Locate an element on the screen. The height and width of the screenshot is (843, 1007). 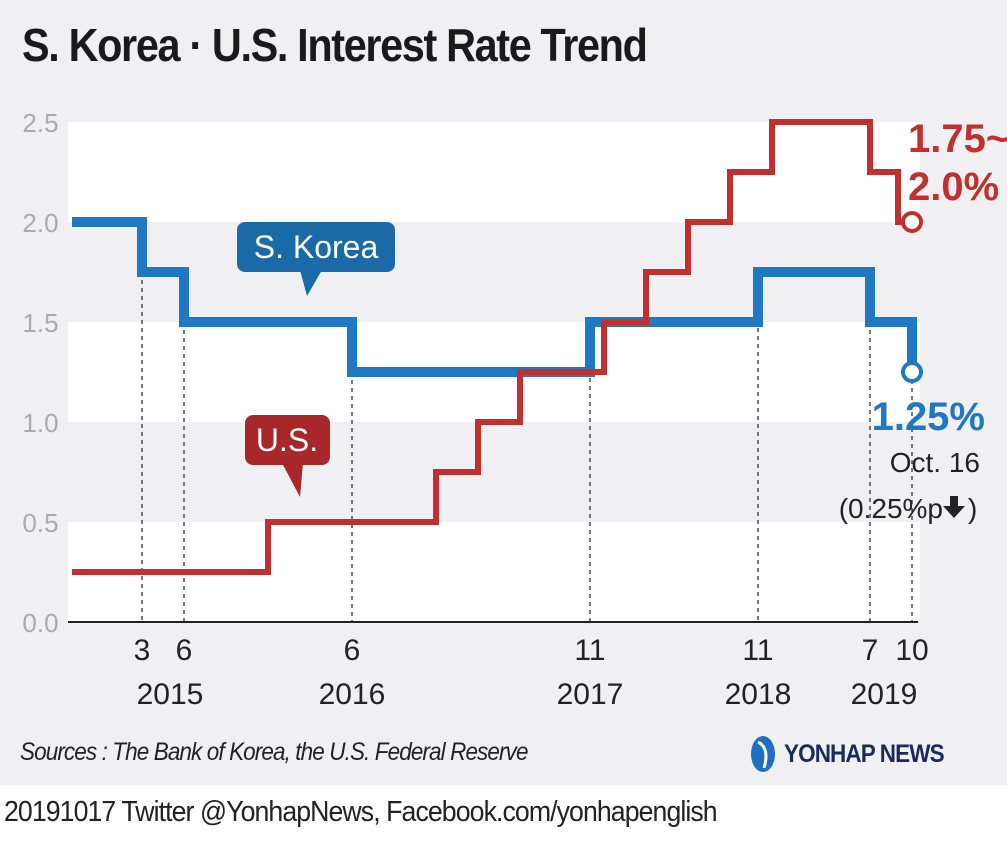
korea-end-marker is located at coordinates (912, 372).